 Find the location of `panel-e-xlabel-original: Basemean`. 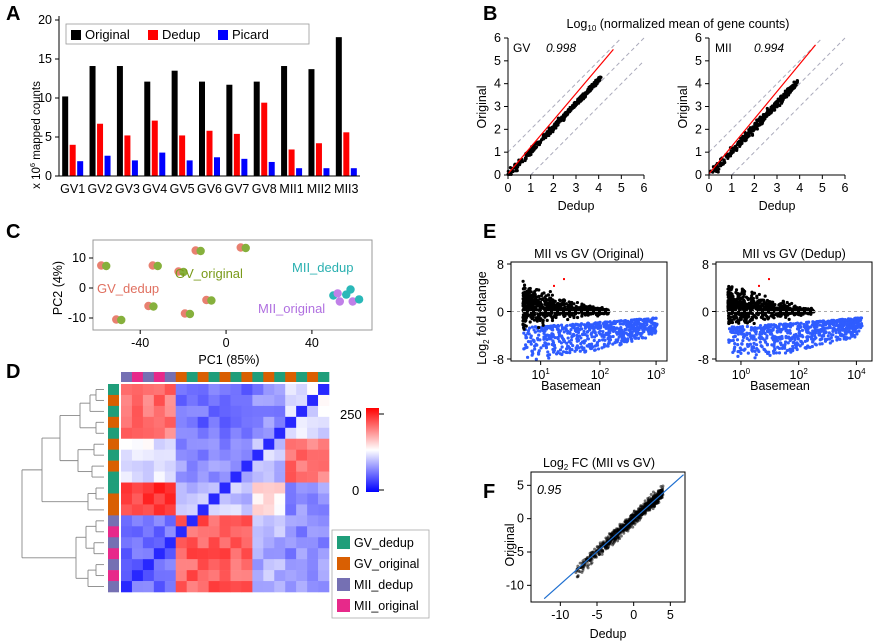

panel-e-xlabel-original: Basemean is located at coordinates (571, 386).